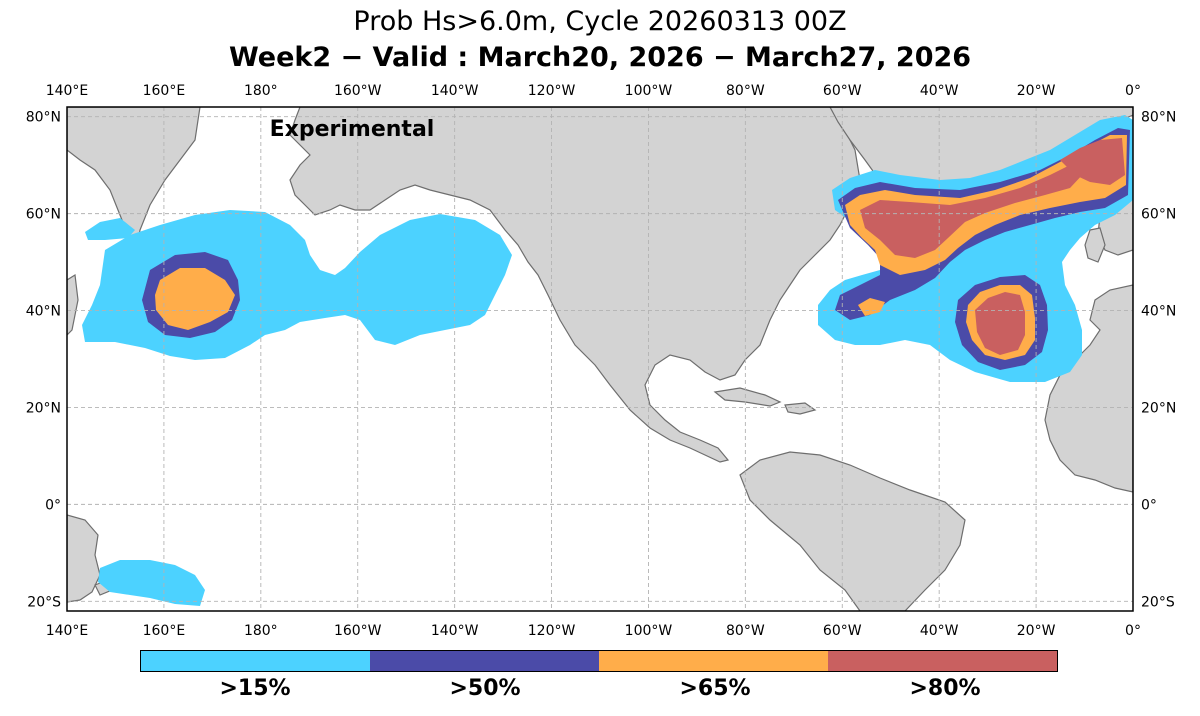 The image size is (1200, 716). Describe the element at coordinates (600, 21) in the screenshot. I see `chart-title: Prob Hs>6.0m, Cycle 20260313 00Z` at that location.